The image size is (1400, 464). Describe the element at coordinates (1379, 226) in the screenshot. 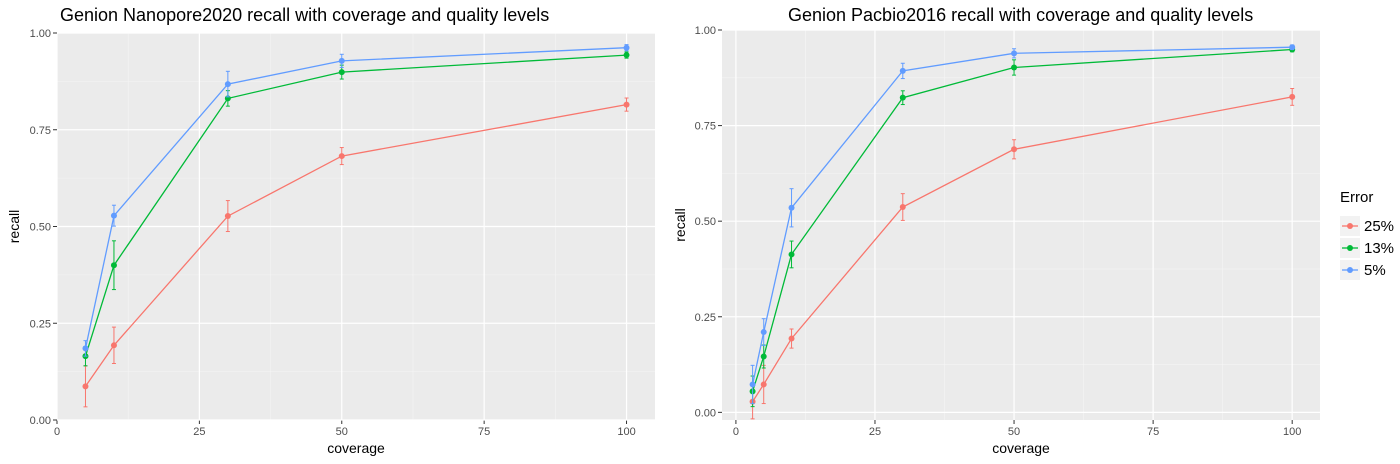

I see `legend-label: 25%` at that location.